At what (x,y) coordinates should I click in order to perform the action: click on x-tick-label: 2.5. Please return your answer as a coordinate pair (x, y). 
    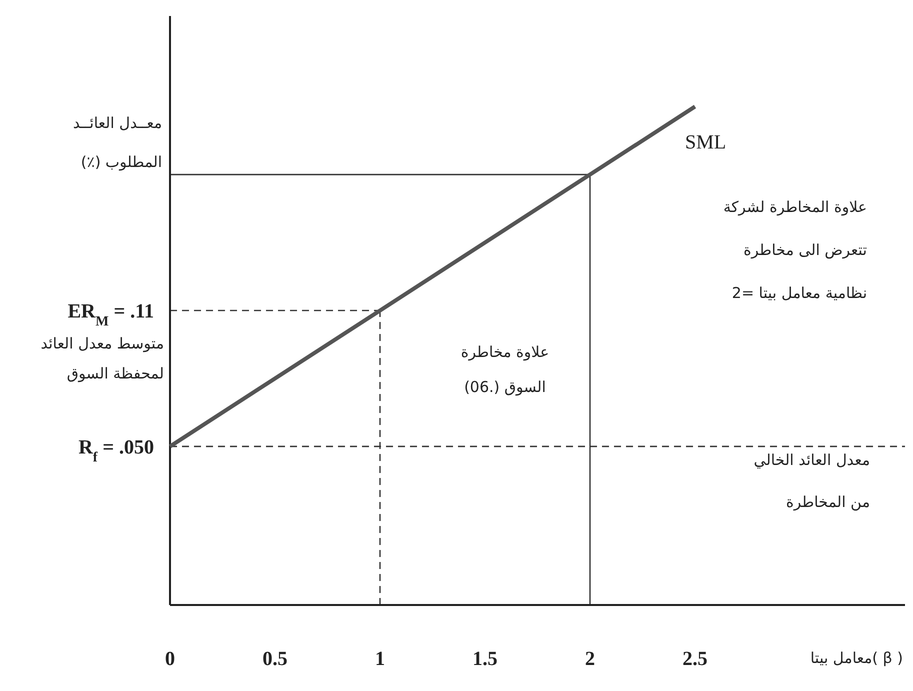
    Looking at the image, I should click on (695, 659).